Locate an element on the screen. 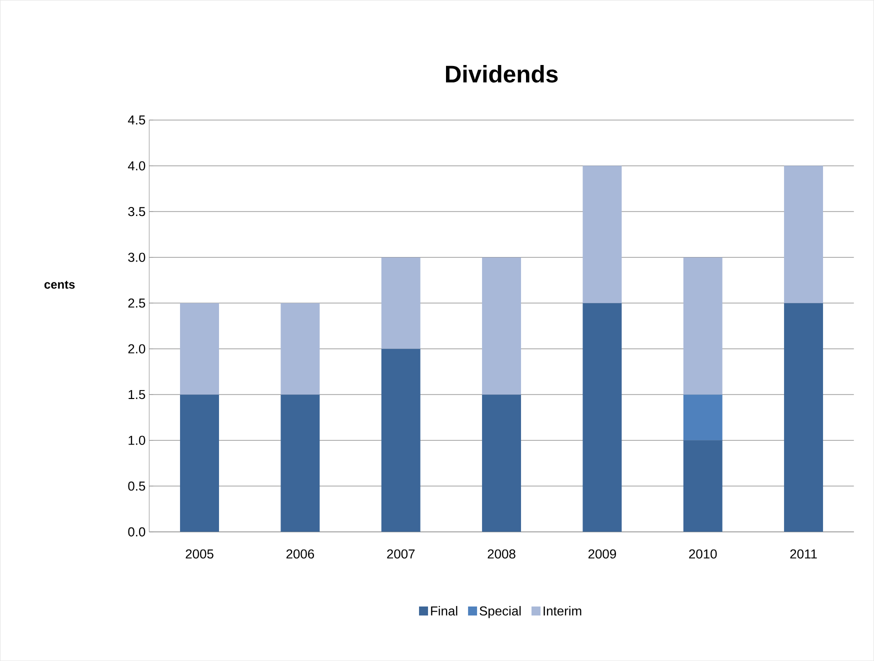 Image resolution: width=874 pixels, height=661 pixels. y-axis-title: cents is located at coordinates (59, 284).